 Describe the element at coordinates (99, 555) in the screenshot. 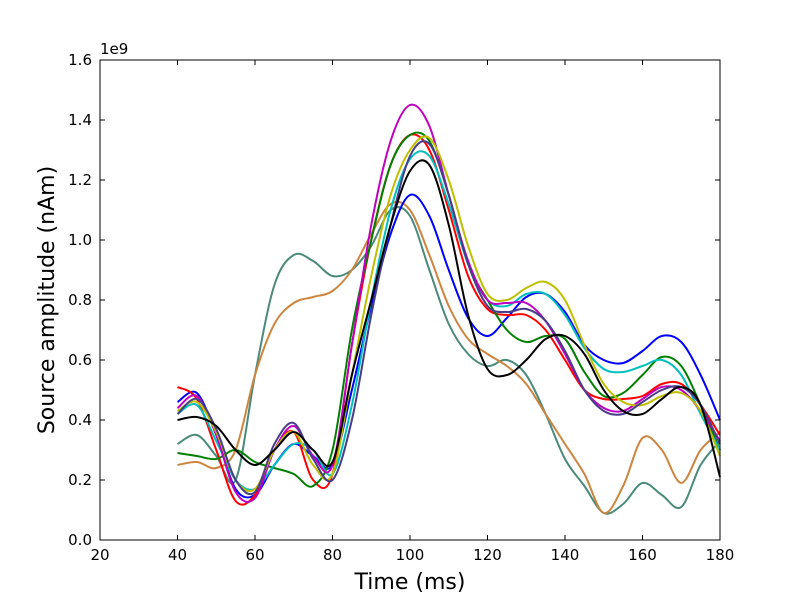

I see `x-tick-label: 20` at that location.